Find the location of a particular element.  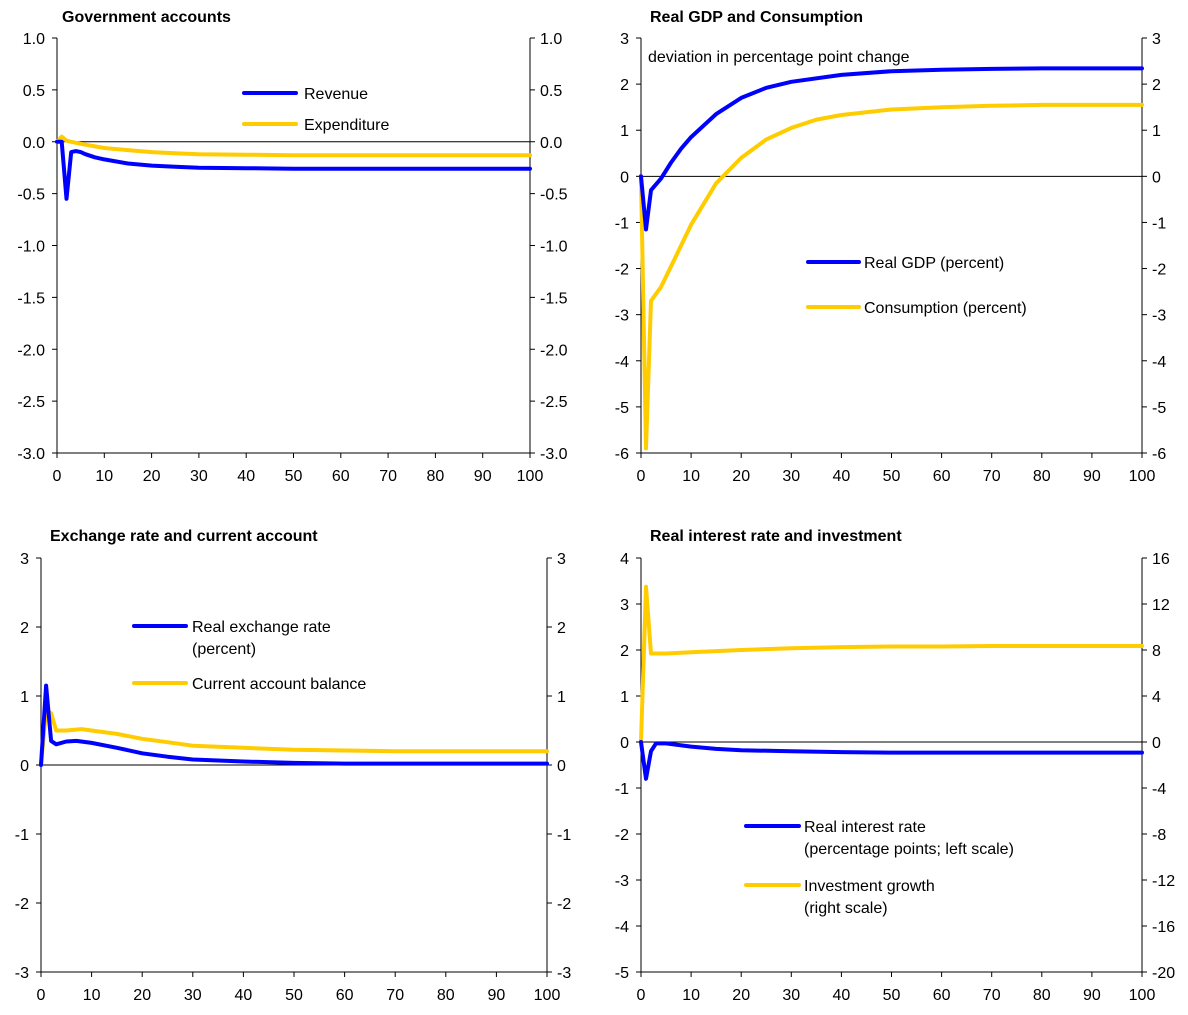

chart-title: Real interest rate and investment is located at coordinates (776, 536).